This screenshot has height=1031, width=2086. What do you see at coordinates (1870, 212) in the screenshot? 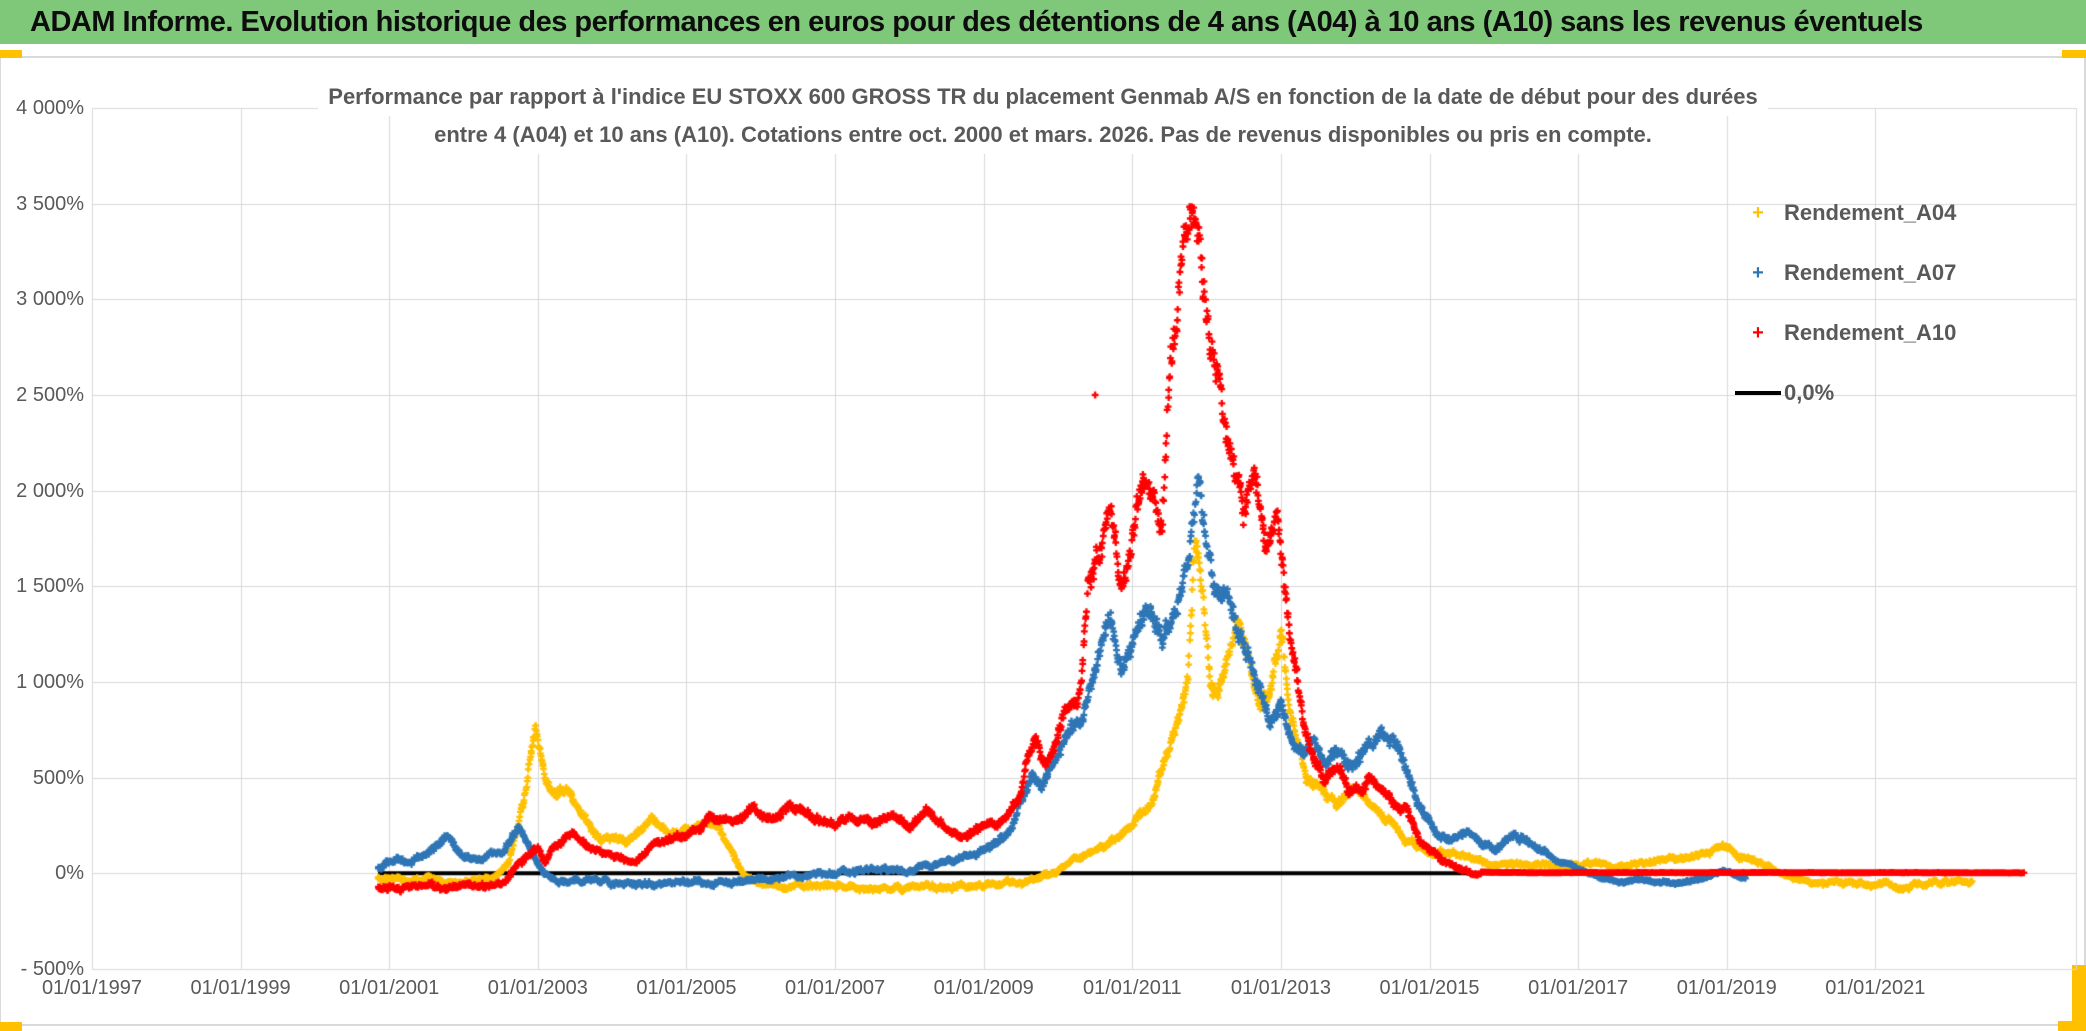
I see `legend-label: Rendement_A04` at bounding box center [1870, 212].